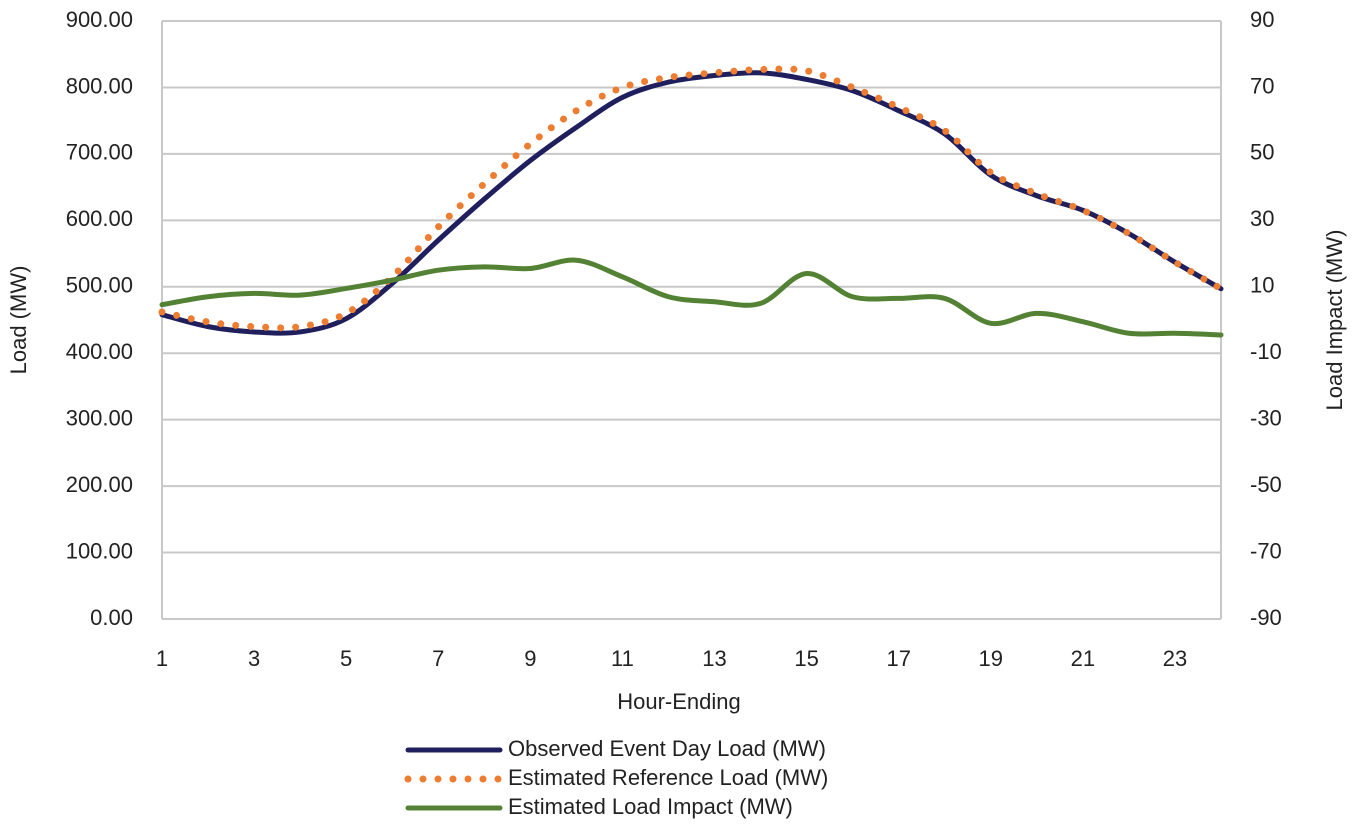 The height and width of the screenshot is (828, 1353). I want to click on y-tick-label: 0.00, so click(111, 617).